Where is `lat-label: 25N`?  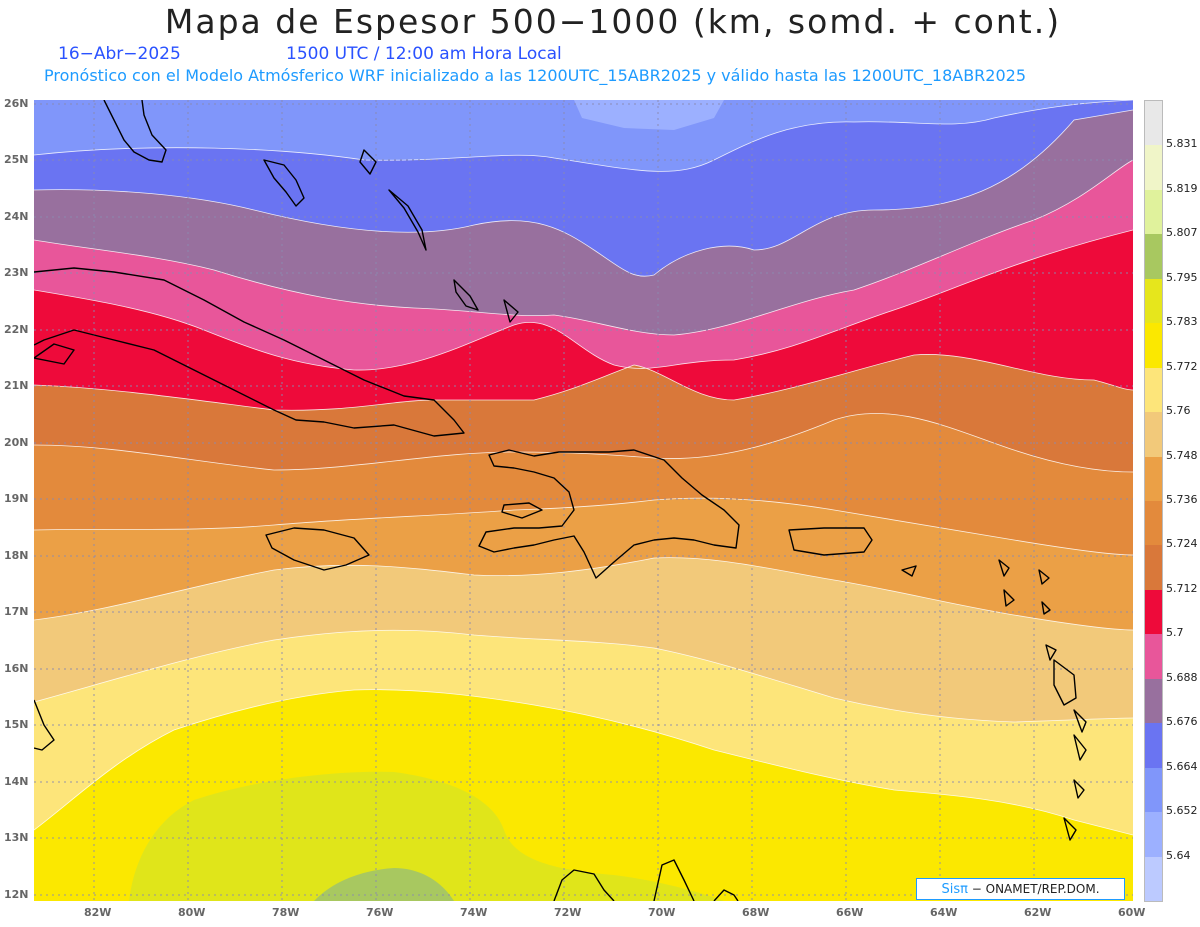
lat-label: 25N is located at coordinates (16, 159).